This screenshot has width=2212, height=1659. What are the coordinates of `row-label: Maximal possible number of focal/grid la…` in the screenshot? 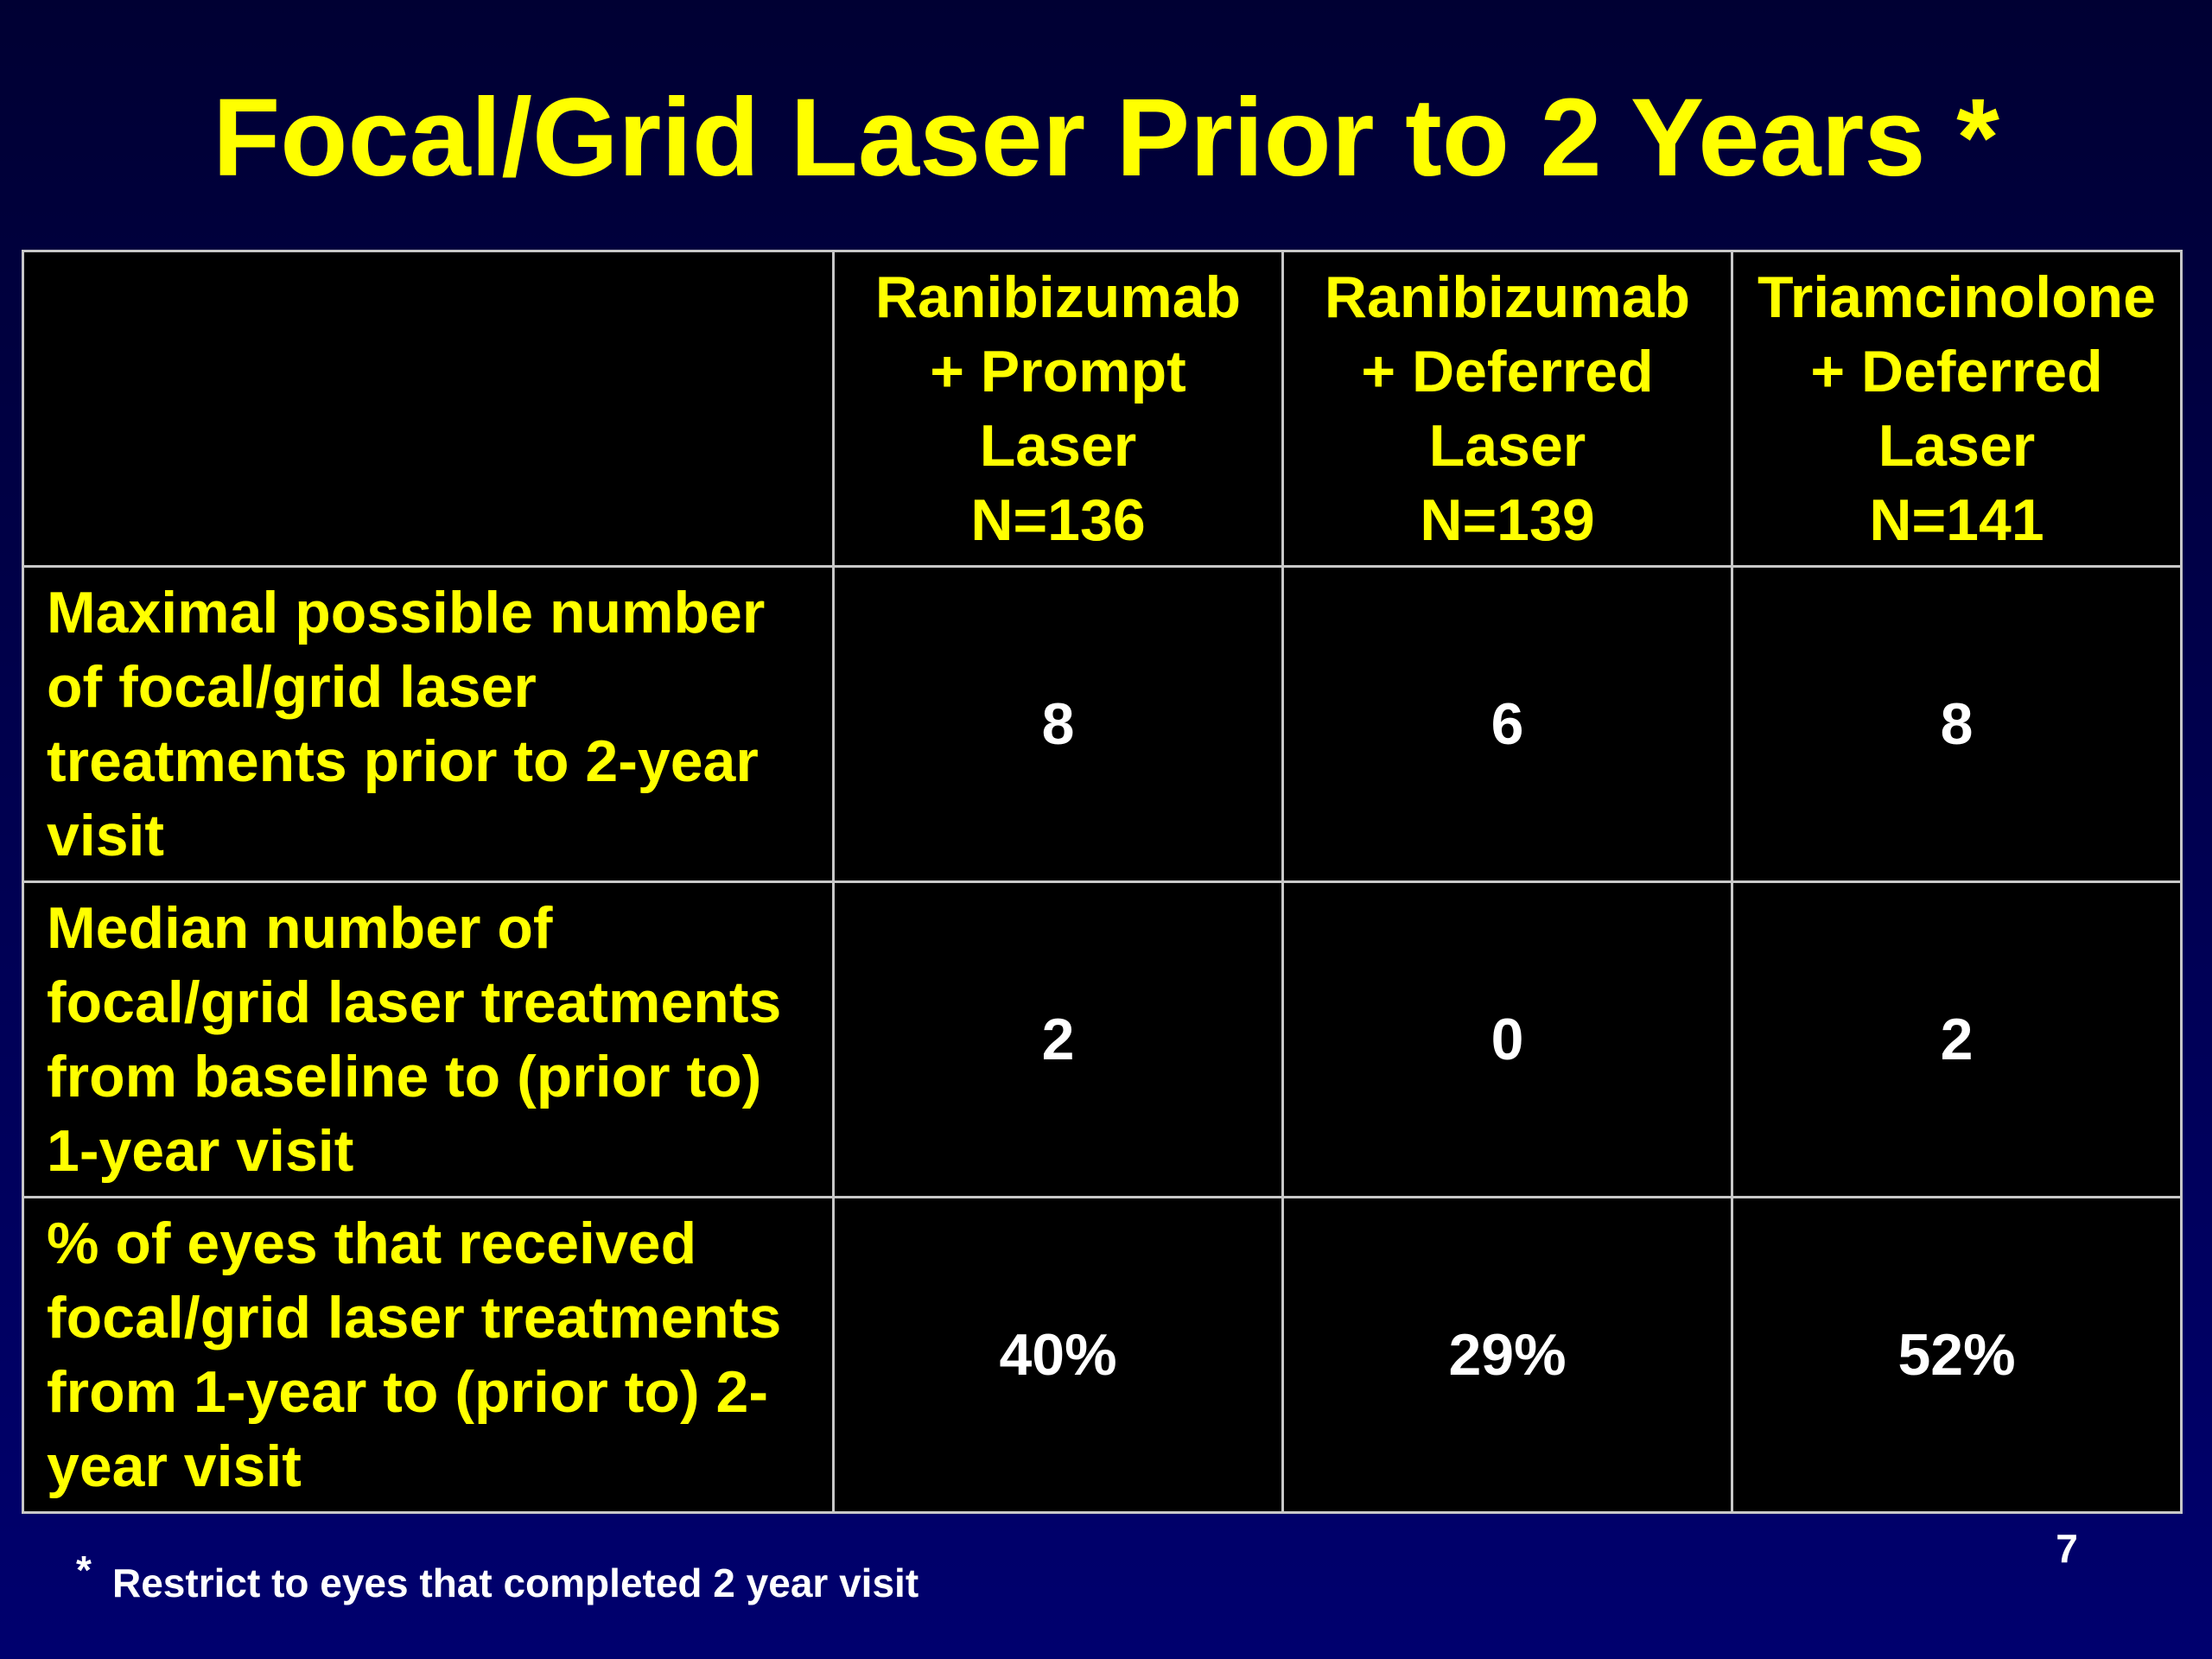 It's located at (428, 724).